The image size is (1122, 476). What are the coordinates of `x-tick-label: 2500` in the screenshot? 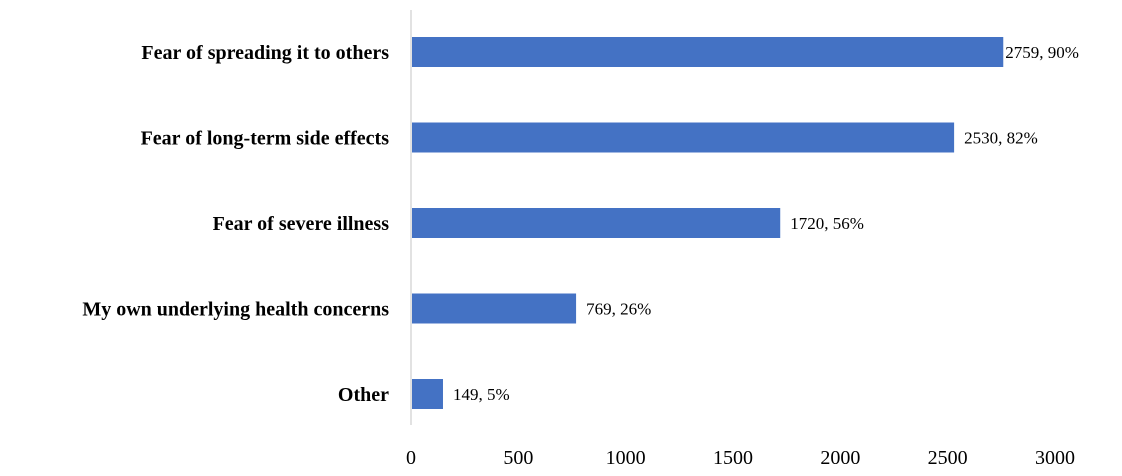 It's located at (948, 458).